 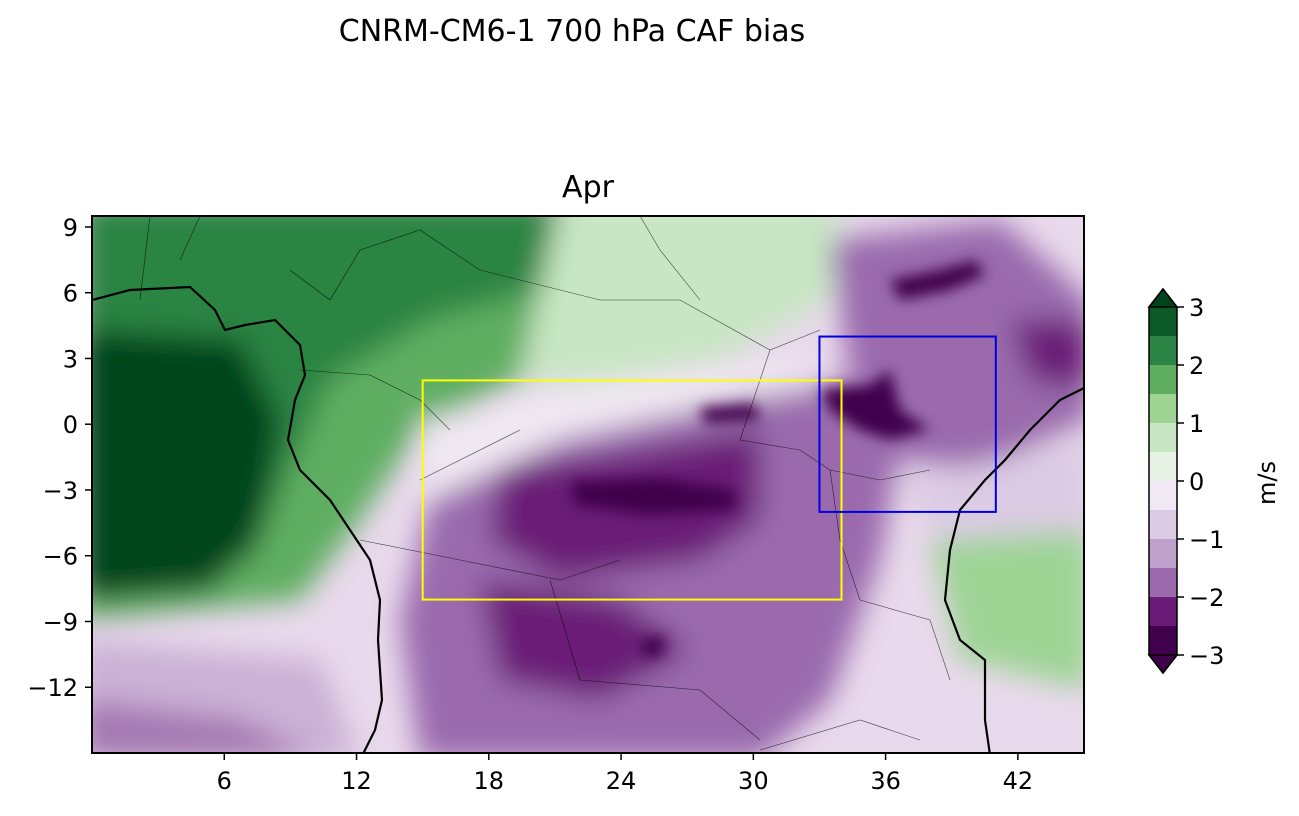 What do you see at coordinates (1163, 664) in the screenshot?
I see `colorbar-extend-low` at bounding box center [1163, 664].